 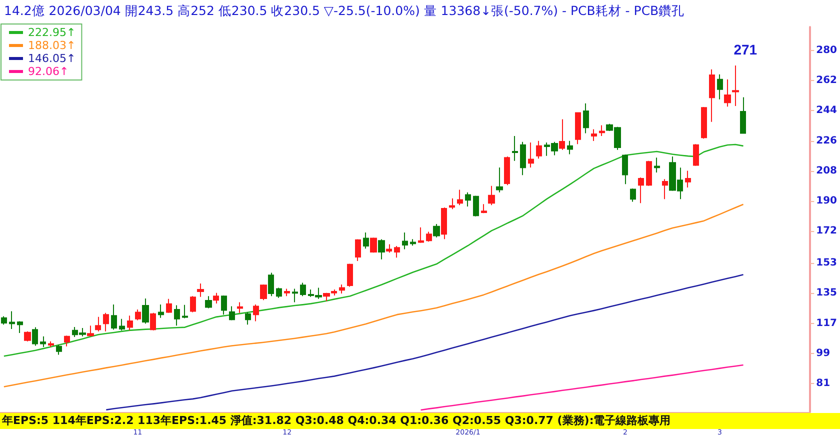 I want to click on y-tick-label: 81, so click(x=823, y=384).